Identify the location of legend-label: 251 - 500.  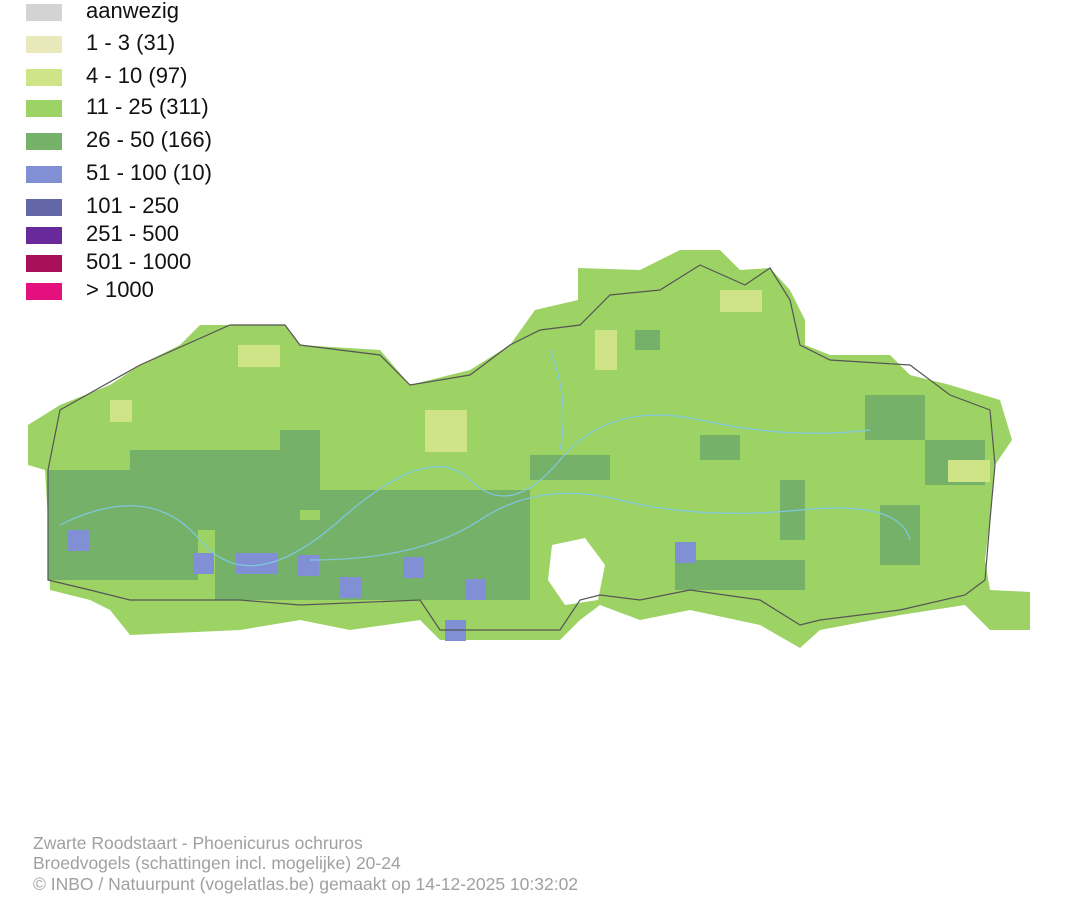
(132, 233).